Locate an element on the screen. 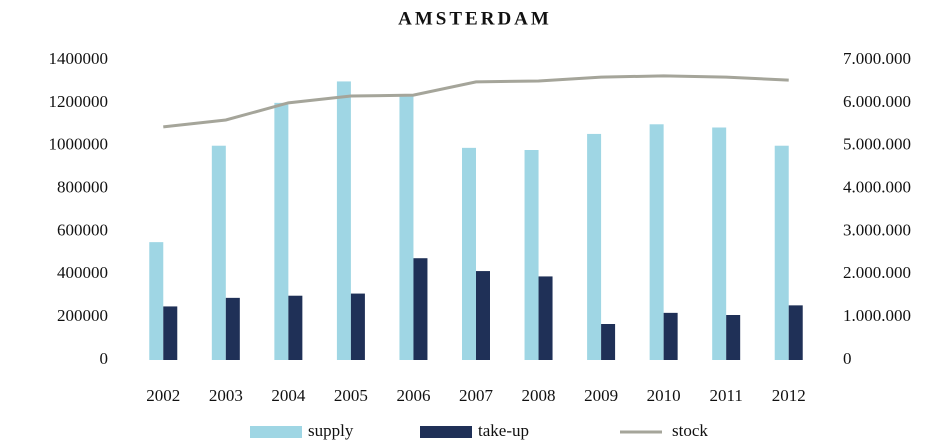  x-tick-label: 2011 is located at coordinates (725, 395).